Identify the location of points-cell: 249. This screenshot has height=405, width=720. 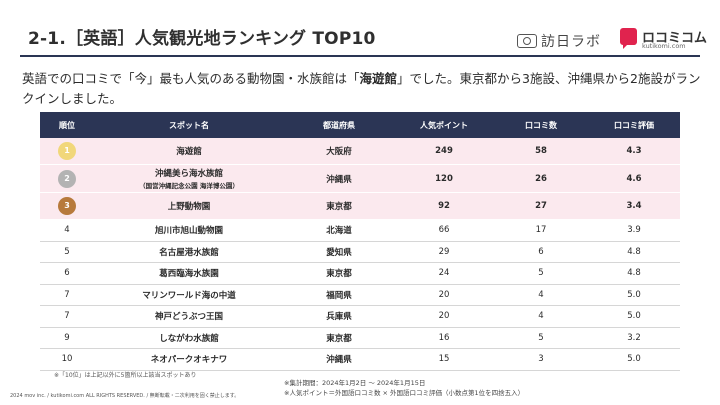
(444, 151).